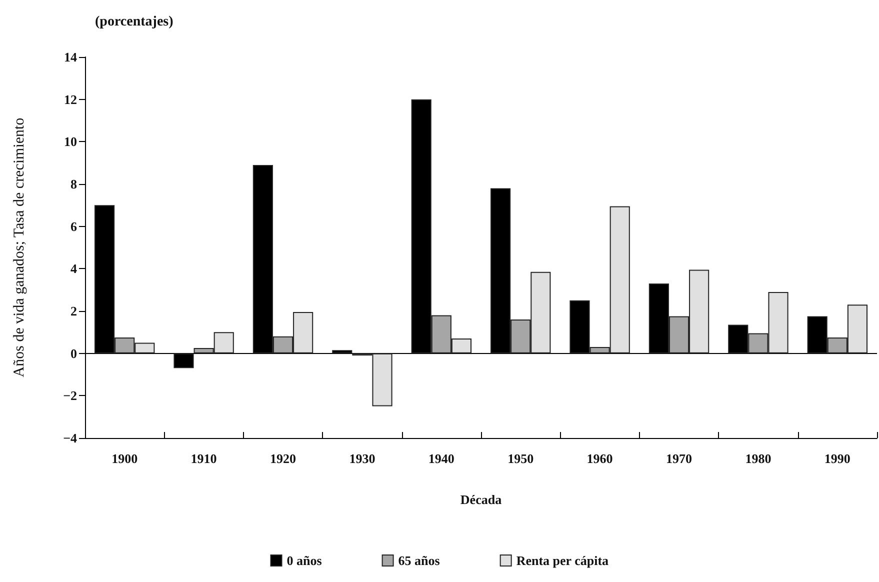 This screenshot has height=582, width=879. What do you see at coordinates (362, 458) in the screenshot?
I see `x-tick-label: 1930` at bounding box center [362, 458].